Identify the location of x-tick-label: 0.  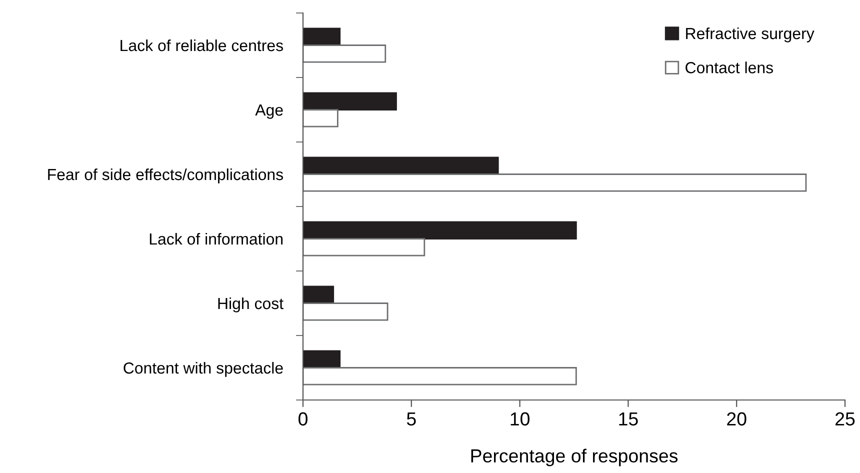
(303, 419).